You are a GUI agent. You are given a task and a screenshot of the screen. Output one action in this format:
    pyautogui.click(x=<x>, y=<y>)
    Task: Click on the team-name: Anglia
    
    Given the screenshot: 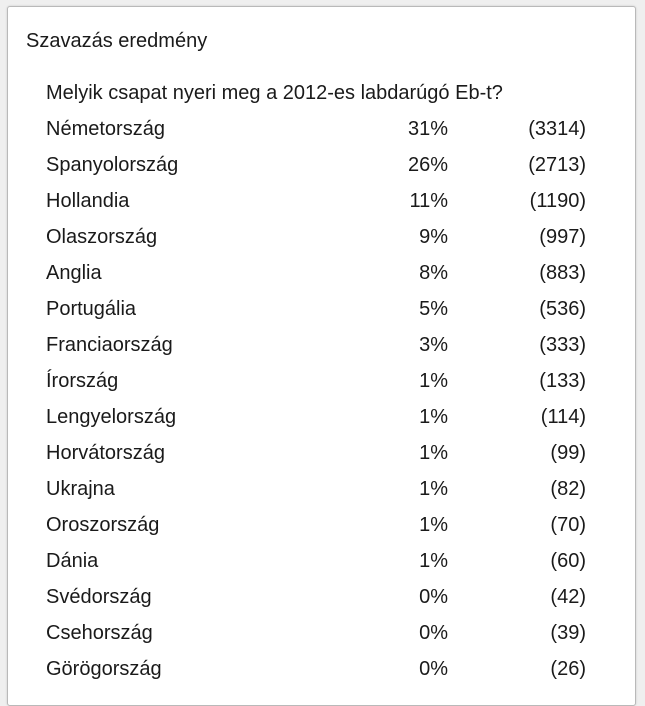 What is the action you would take?
    pyautogui.click(x=74, y=273)
    